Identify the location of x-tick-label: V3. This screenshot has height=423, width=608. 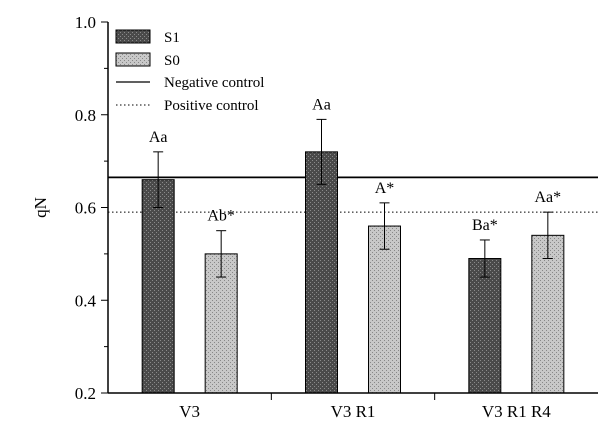
(189, 411).